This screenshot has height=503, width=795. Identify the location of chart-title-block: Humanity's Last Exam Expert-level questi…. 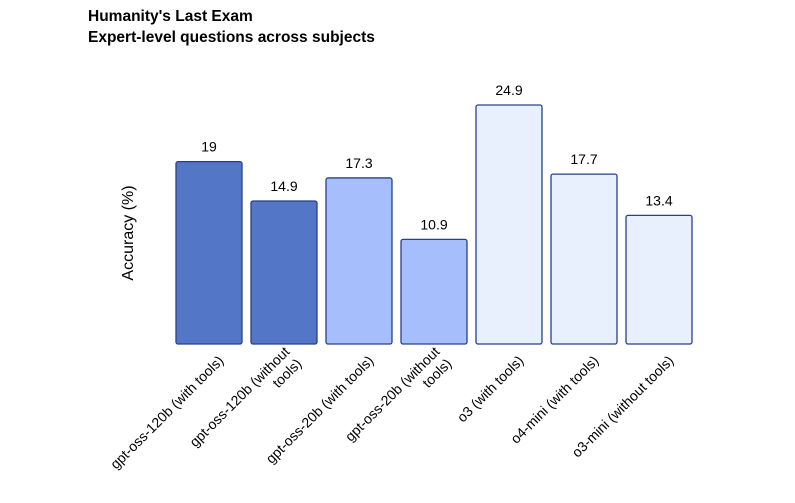
(231, 27).